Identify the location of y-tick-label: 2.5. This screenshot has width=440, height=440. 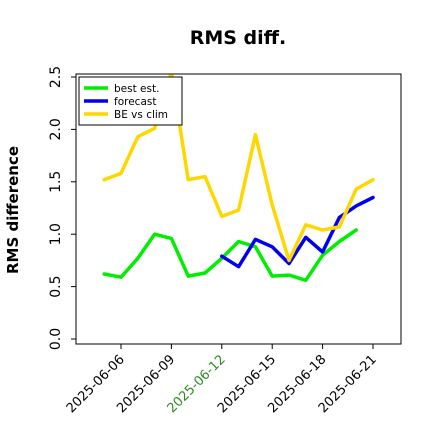
(56, 77).